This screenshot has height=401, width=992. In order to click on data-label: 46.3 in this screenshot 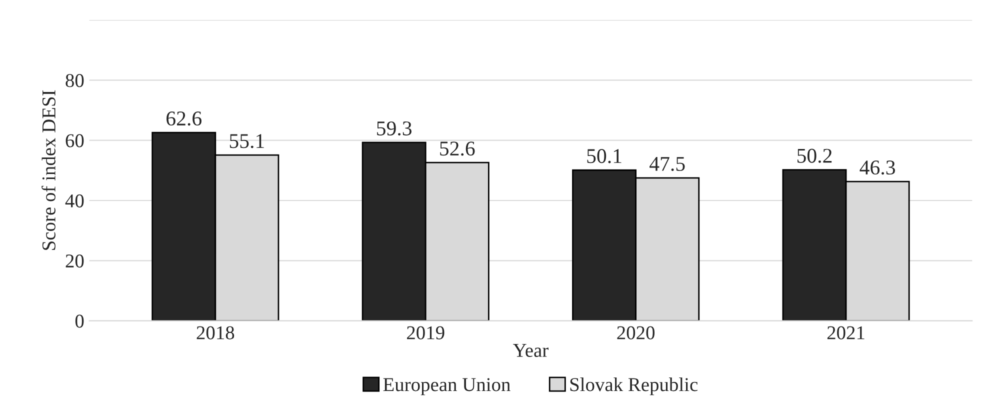, I will do `click(877, 167)`.